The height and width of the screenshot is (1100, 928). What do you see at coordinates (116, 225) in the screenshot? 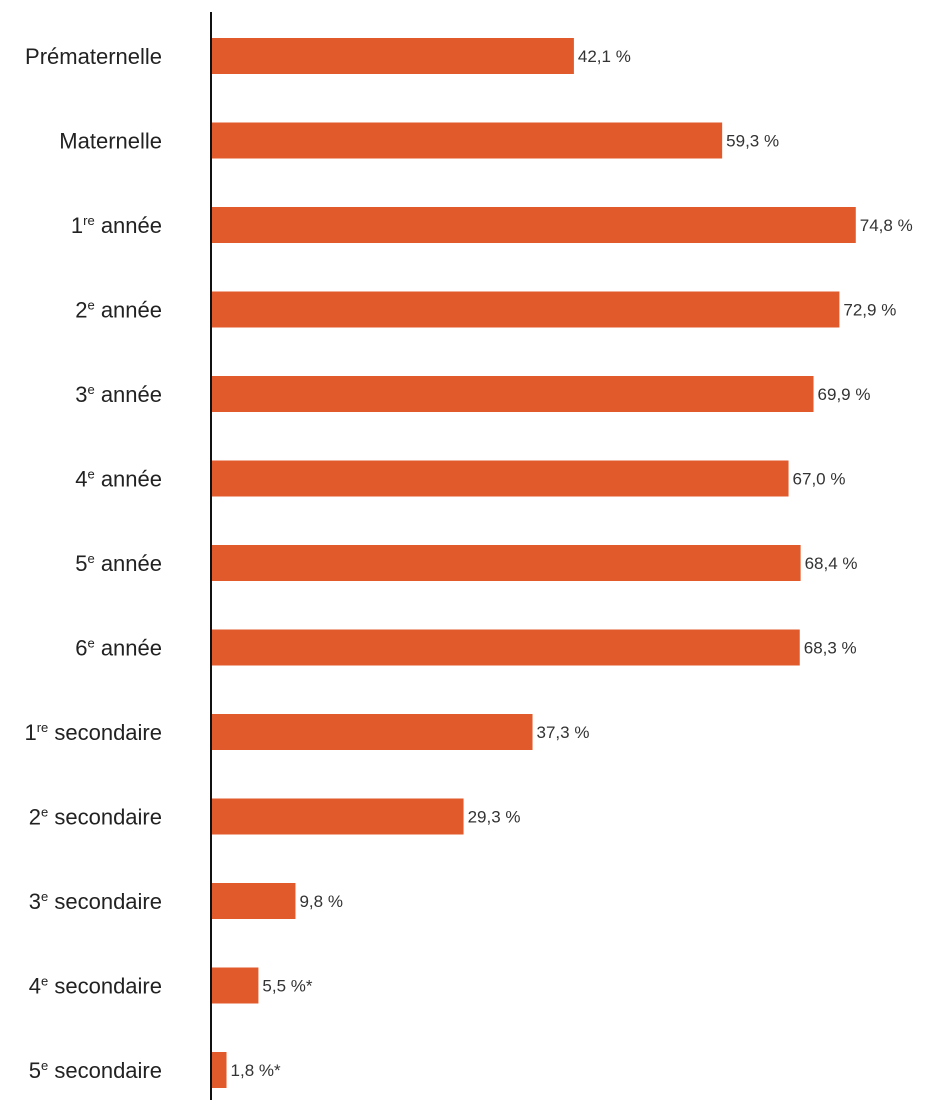
I see `category-label: 1re année` at bounding box center [116, 225].